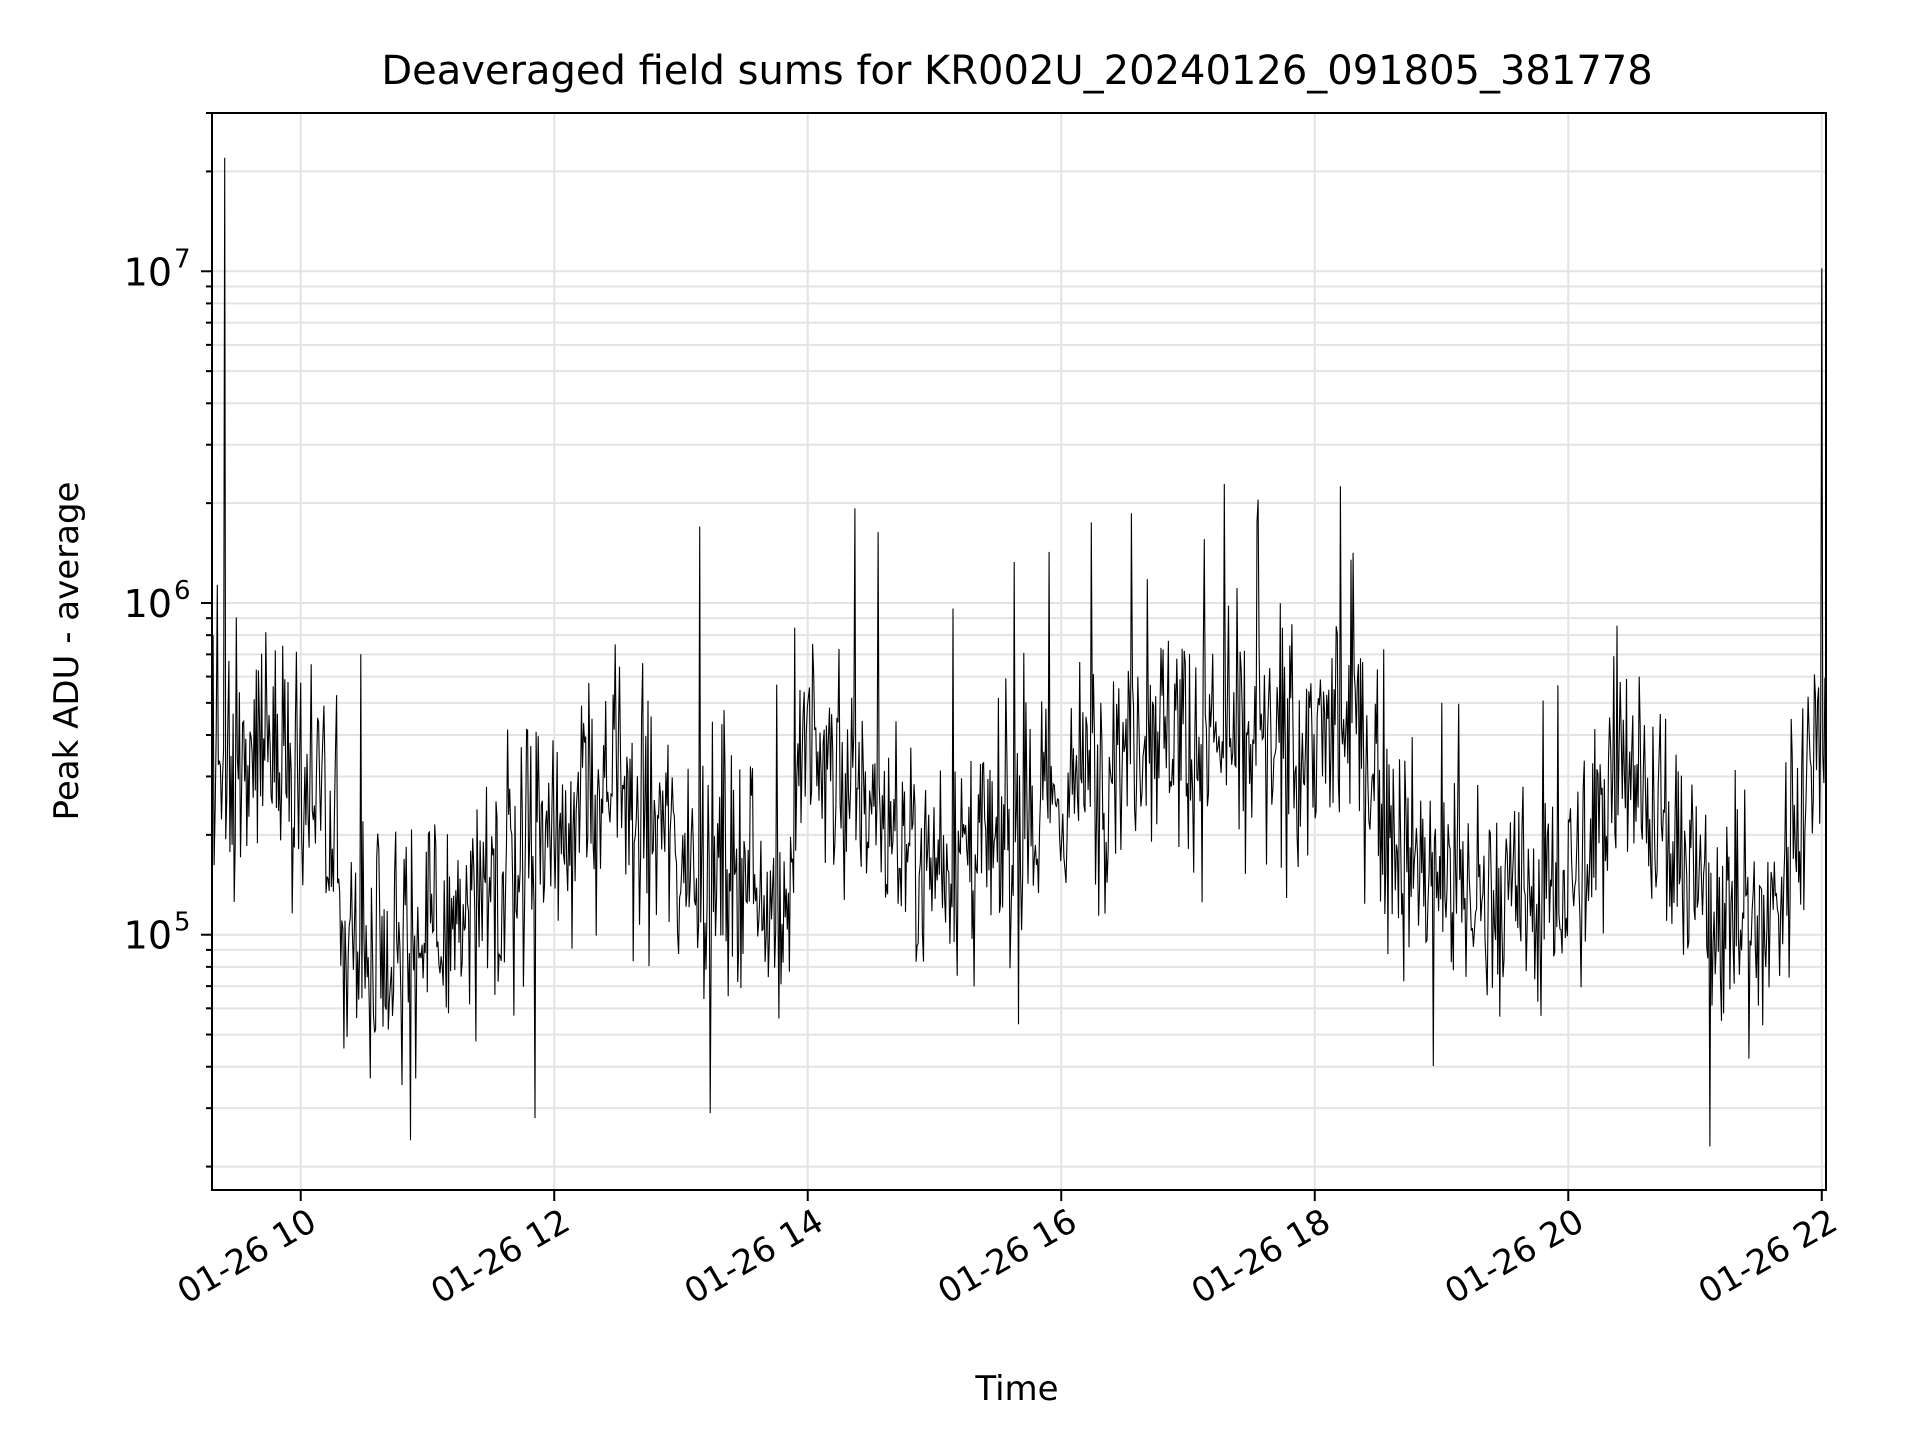 The height and width of the screenshot is (1440, 1920). What do you see at coordinates (182, 591) in the screenshot?
I see `y-tick-label-exponent: 6` at bounding box center [182, 591].